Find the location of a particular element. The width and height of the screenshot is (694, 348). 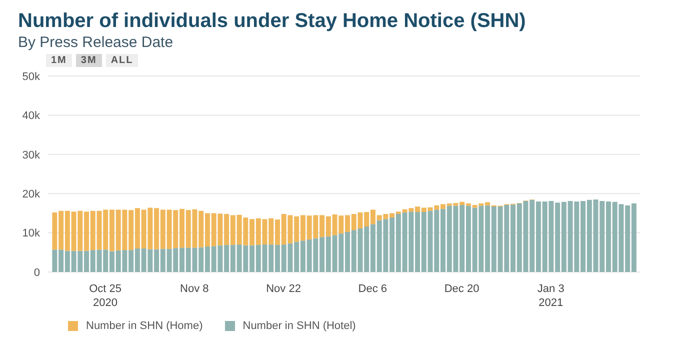

chart-title: Number of individuals under Stay Home Notice (SHN) is located at coordinates (272, 21).